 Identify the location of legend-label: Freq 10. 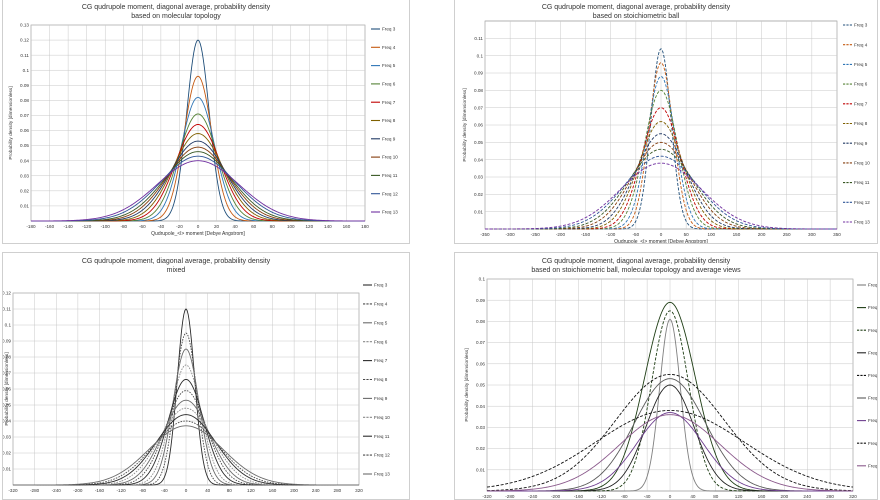
(862, 163).